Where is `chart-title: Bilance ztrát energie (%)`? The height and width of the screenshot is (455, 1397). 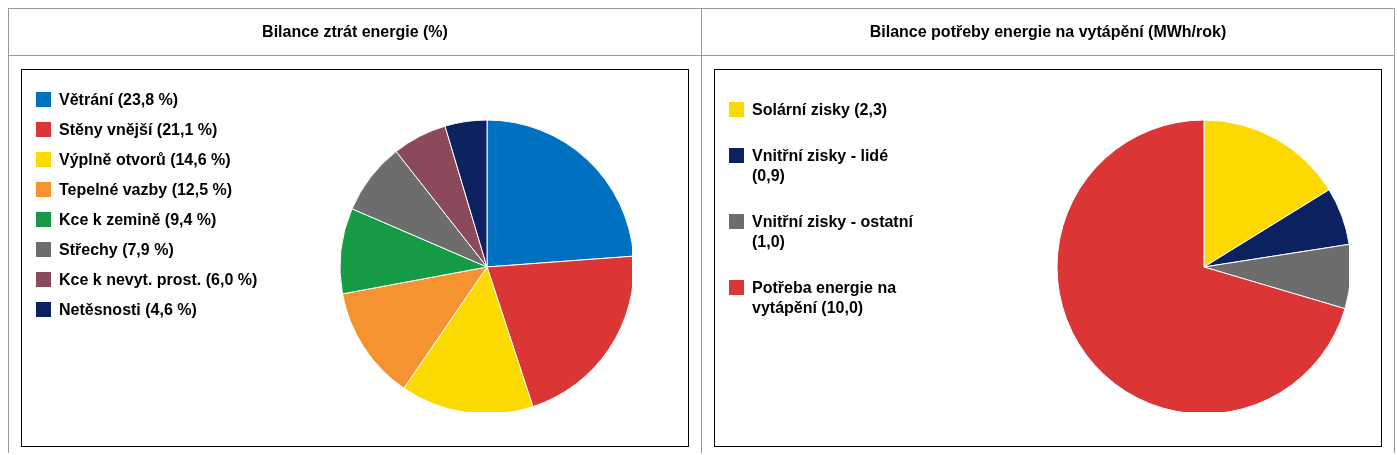
chart-title: Bilance ztrát energie (%) is located at coordinates (355, 32).